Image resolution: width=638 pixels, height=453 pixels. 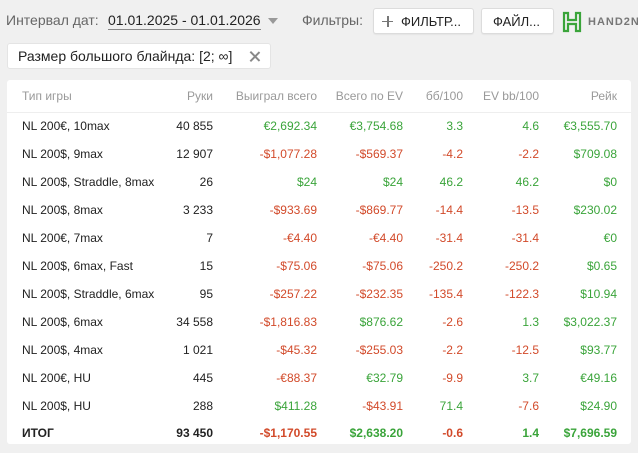 What do you see at coordinates (62, 350) in the screenshot?
I see `game-type-cell: NL 200$, 4max` at bounding box center [62, 350].